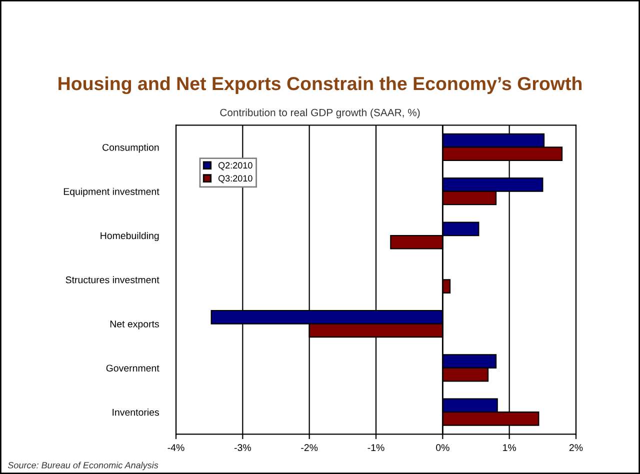 The width and height of the screenshot is (640, 474). What do you see at coordinates (309, 448) in the screenshot?
I see `x-tick-label: -2%` at bounding box center [309, 448].